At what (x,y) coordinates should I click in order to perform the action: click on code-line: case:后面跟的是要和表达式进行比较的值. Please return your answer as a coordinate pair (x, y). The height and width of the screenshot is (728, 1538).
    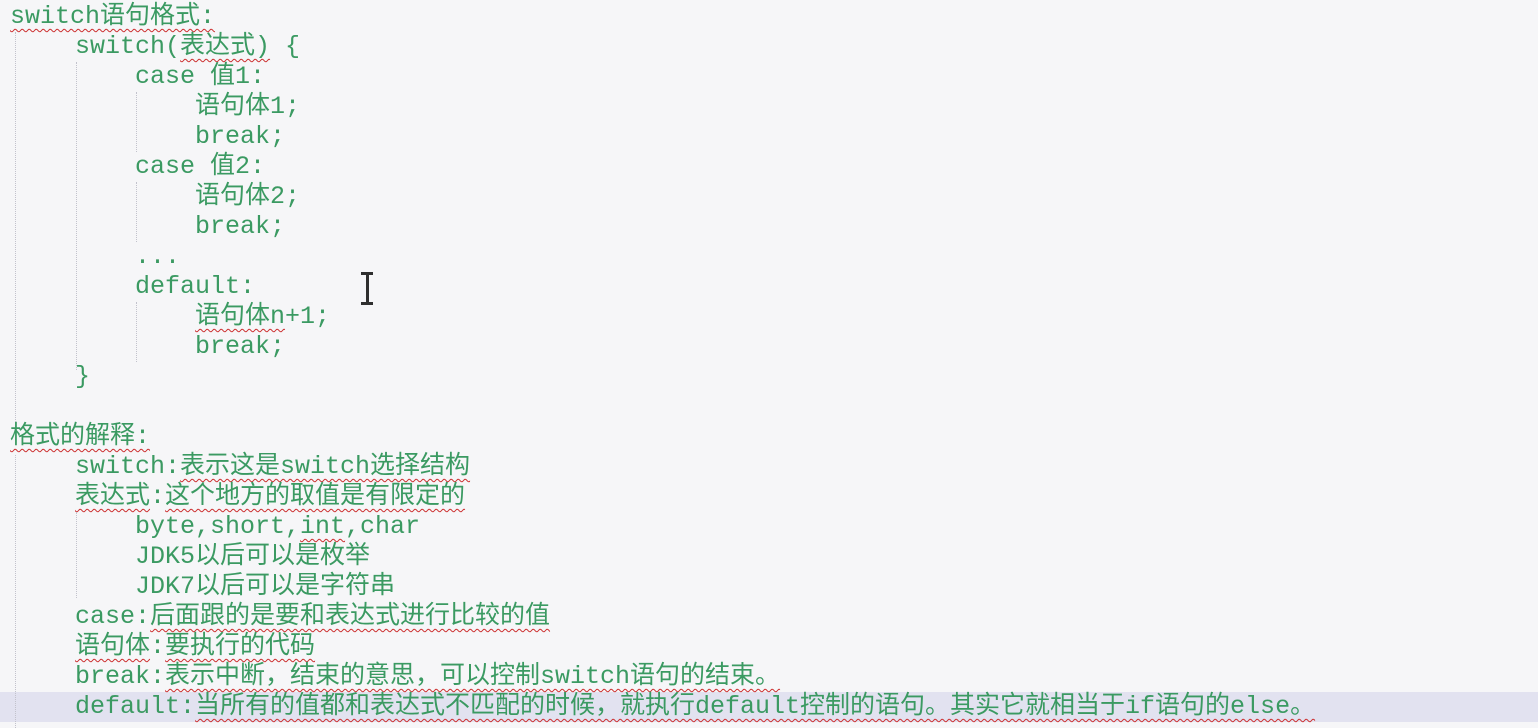
    Looking at the image, I should click on (769, 617).